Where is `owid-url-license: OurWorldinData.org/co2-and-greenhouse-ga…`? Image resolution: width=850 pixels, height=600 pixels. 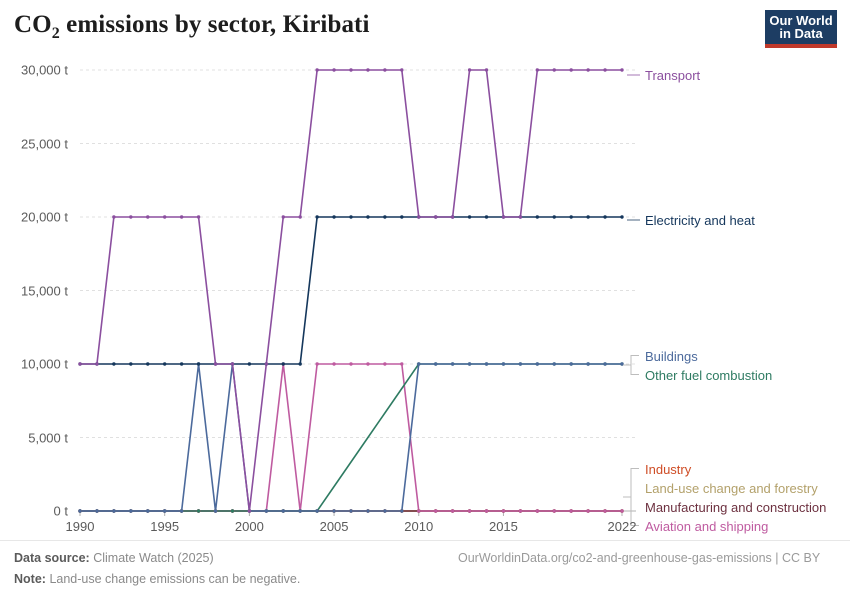 owid-url-license: OurWorldinData.org/co2-and-greenhouse-ga… is located at coordinates (639, 558).